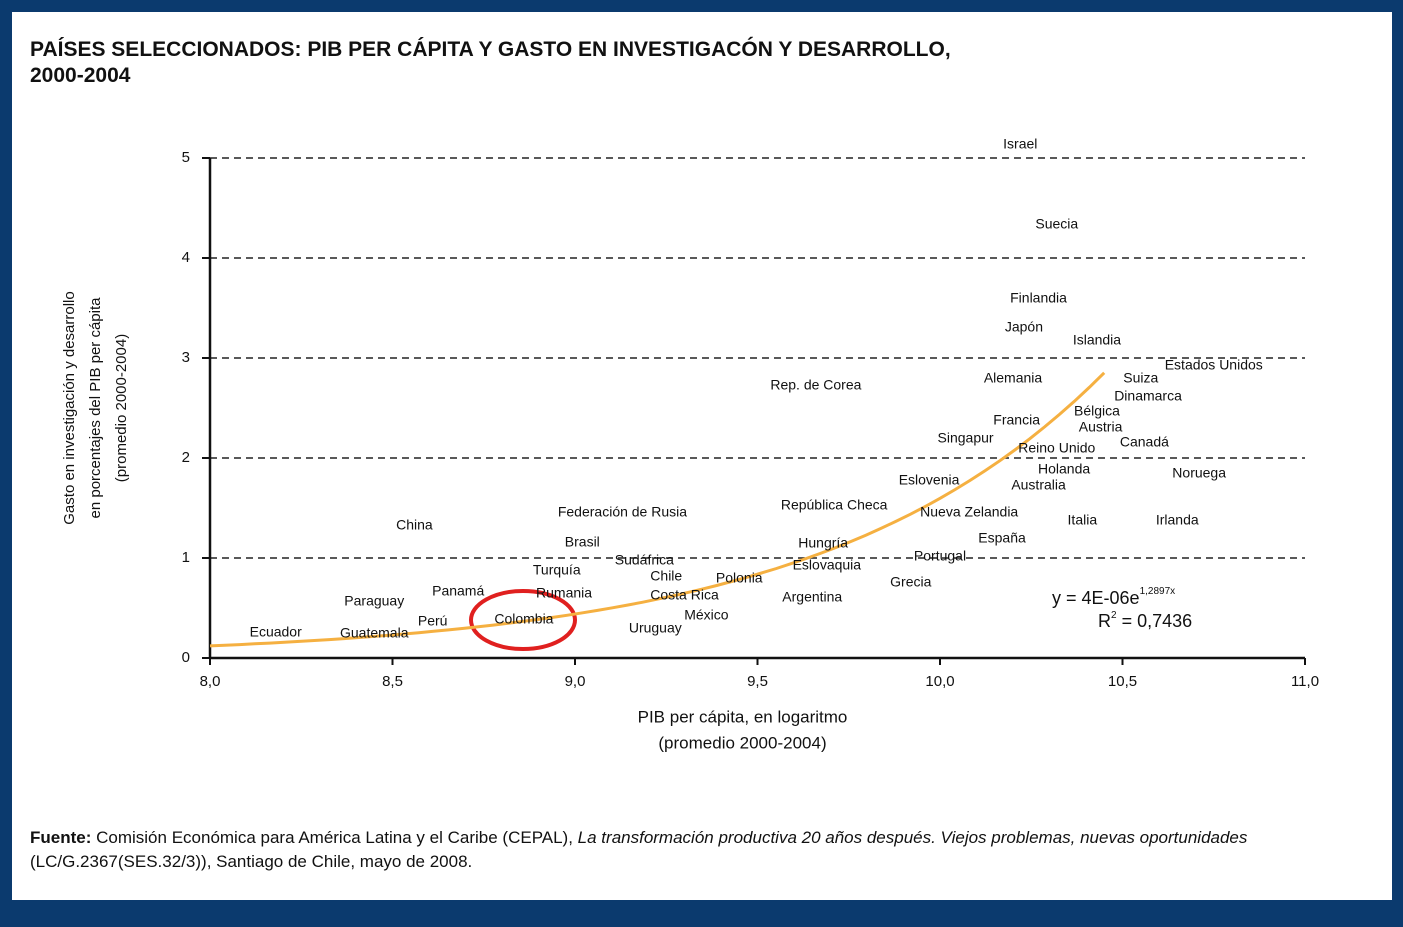 The width and height of the screenshot is (1403, 927). What do you see at coordinates (186, 157) in the screenshot?
I see `y-tick-label: 5` at bounding box center [186, 157].